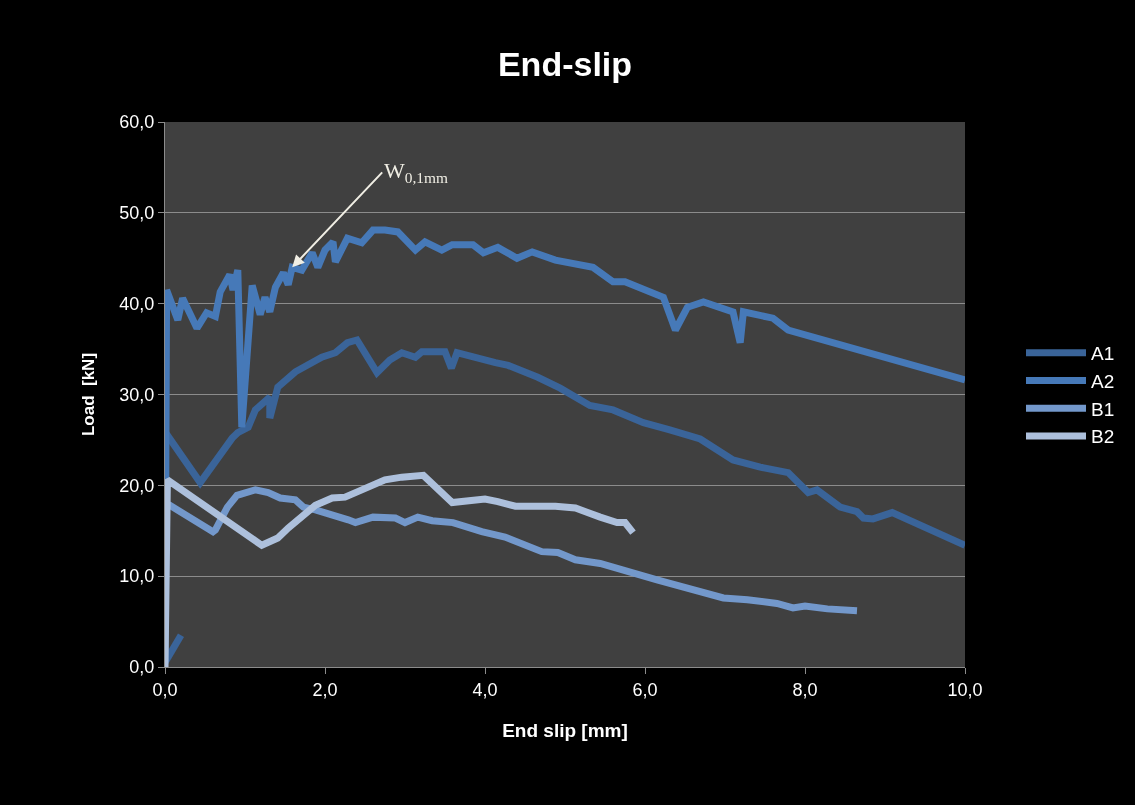  I want to click on y-axis-title: Load [kN], so click(88, 394).